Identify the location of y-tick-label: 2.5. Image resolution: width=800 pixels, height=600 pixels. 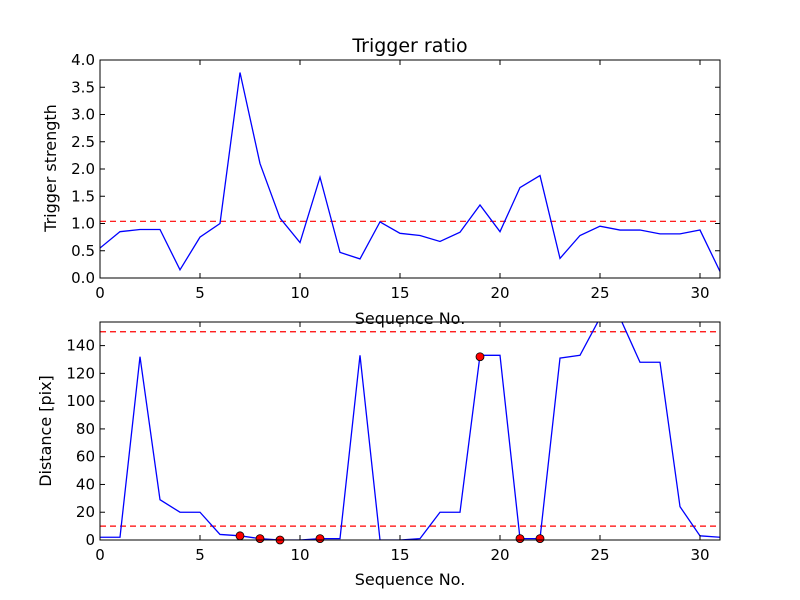
(83, 142).